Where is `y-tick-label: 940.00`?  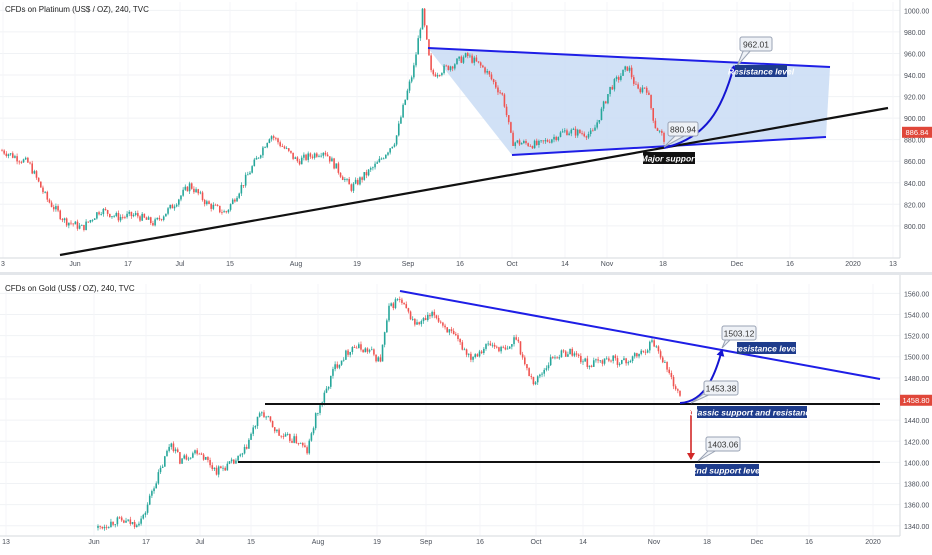
y-tick-label: 940.00 is located at coordinates (915, 76).